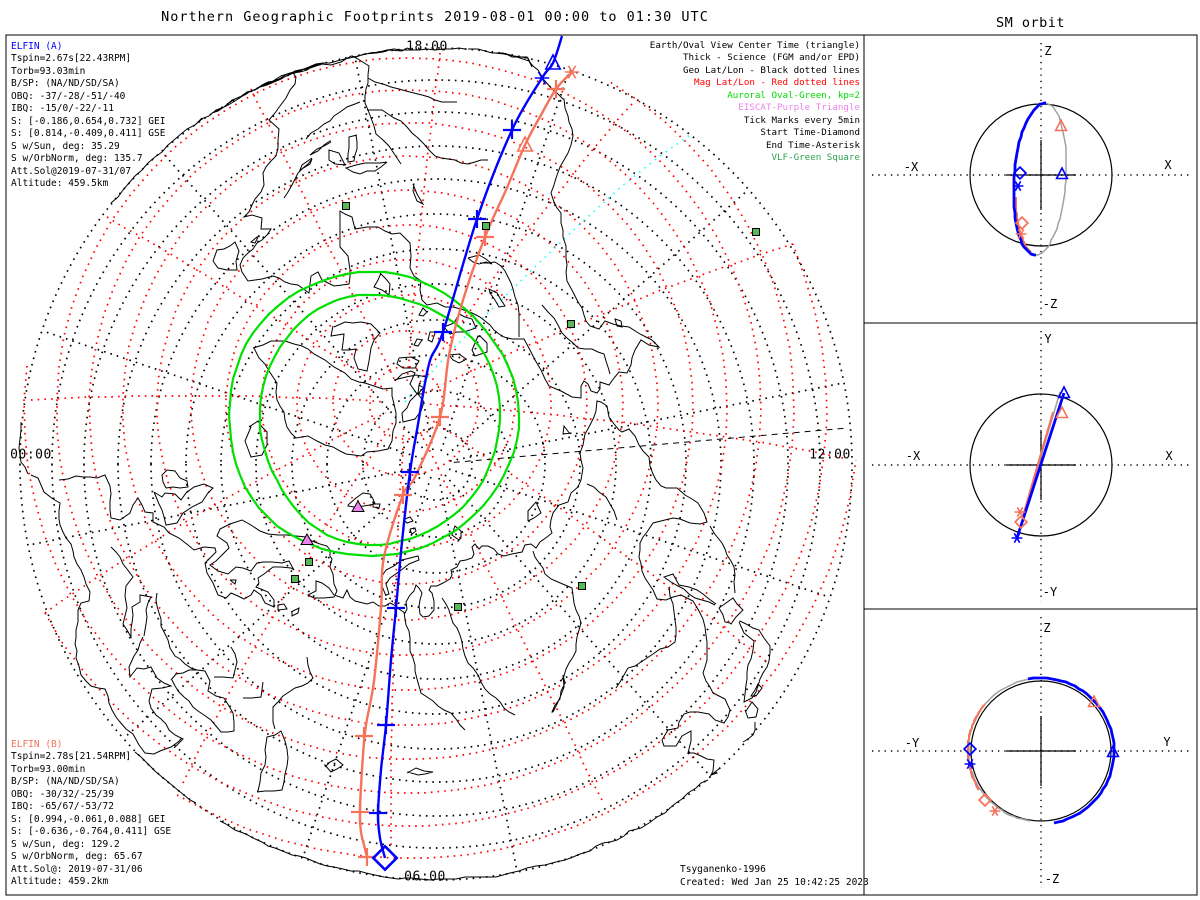 The image size is (1200, 900). Describe the element at coordinates (830, 455) in the screenshot. I see `time-label-1200: 12:00` at that location.